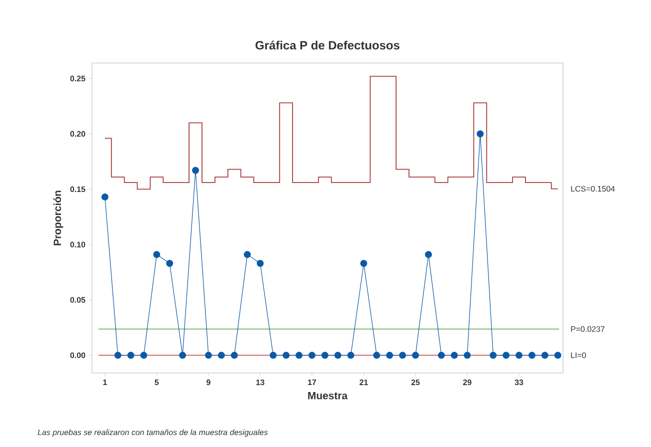 This screenshot has width=651, height=447. Describe the element at coordinates (58, 218) in the screenshot. I see `y-axis-title: Proporción` at that location.